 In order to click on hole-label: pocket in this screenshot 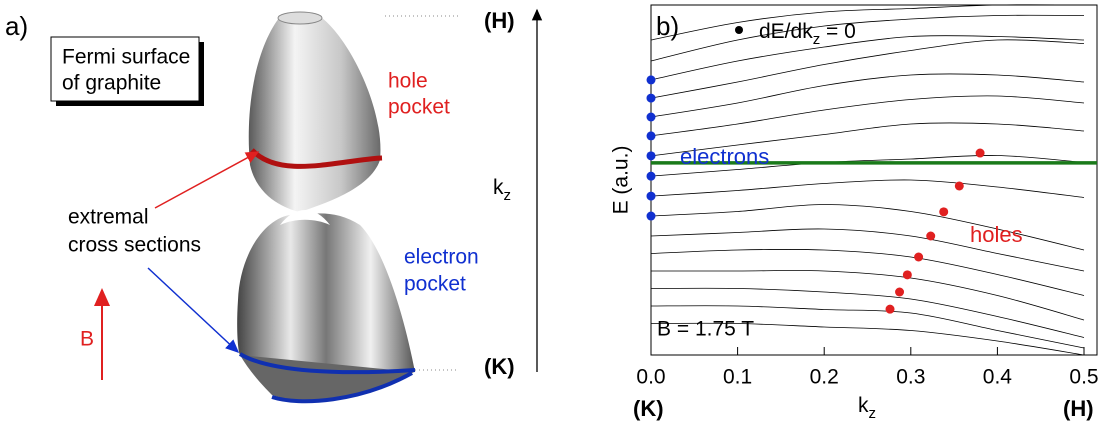, I will do `click(419, 107)`.